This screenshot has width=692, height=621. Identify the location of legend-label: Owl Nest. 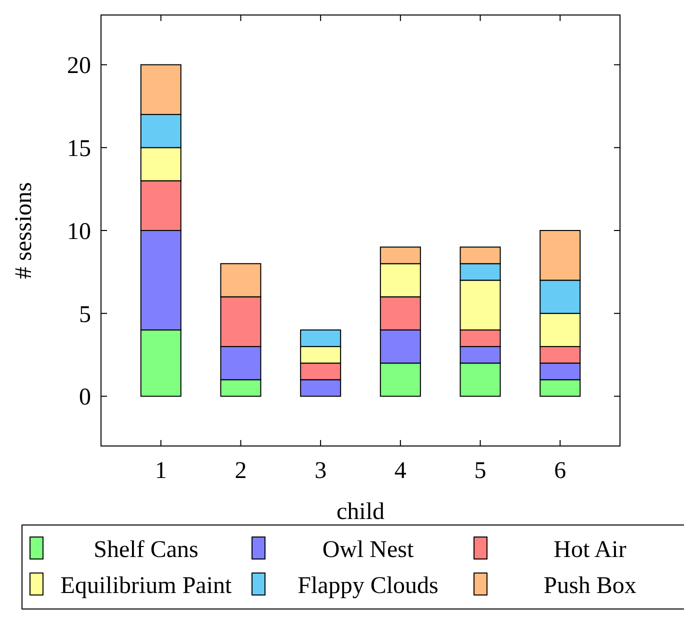
(368, 550).